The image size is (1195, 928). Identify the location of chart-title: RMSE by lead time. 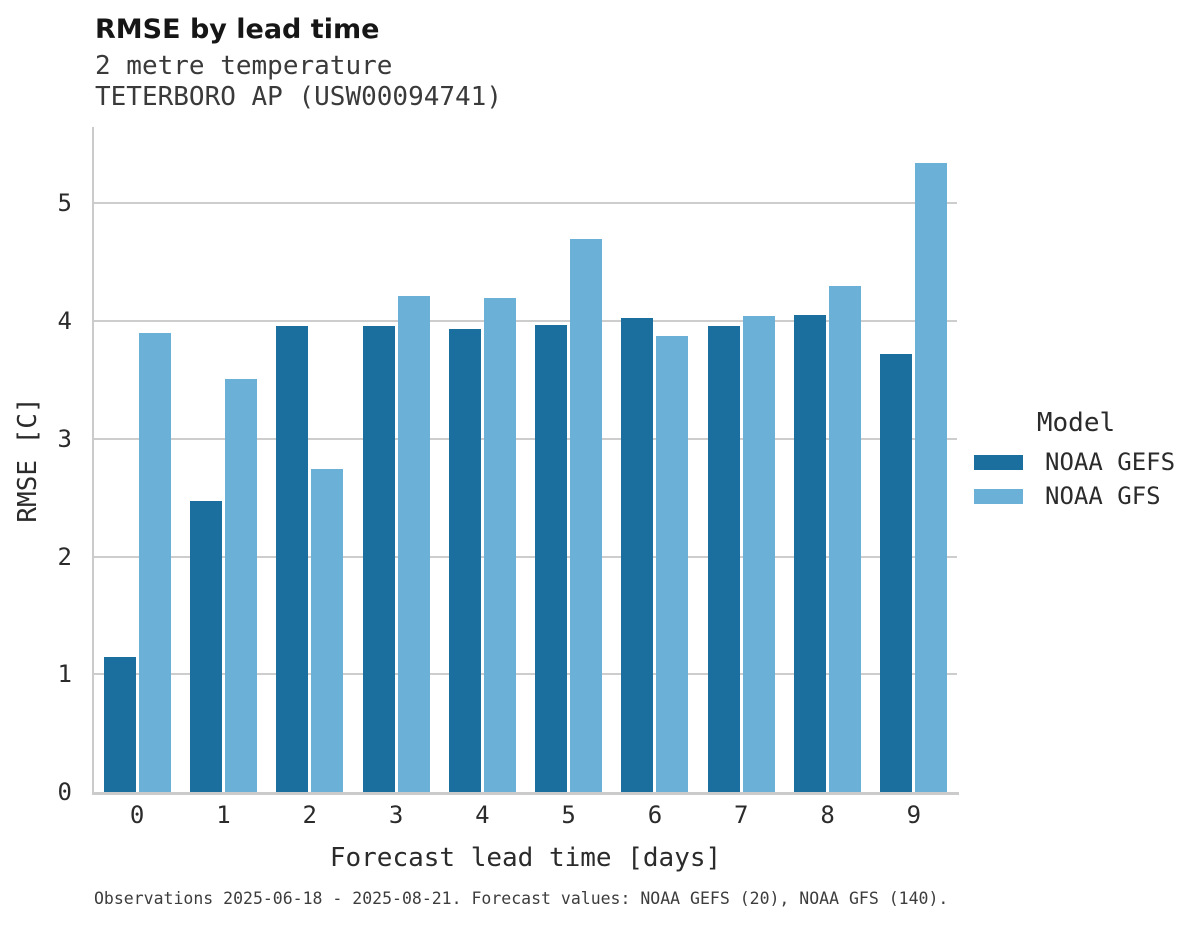
(237, 29).